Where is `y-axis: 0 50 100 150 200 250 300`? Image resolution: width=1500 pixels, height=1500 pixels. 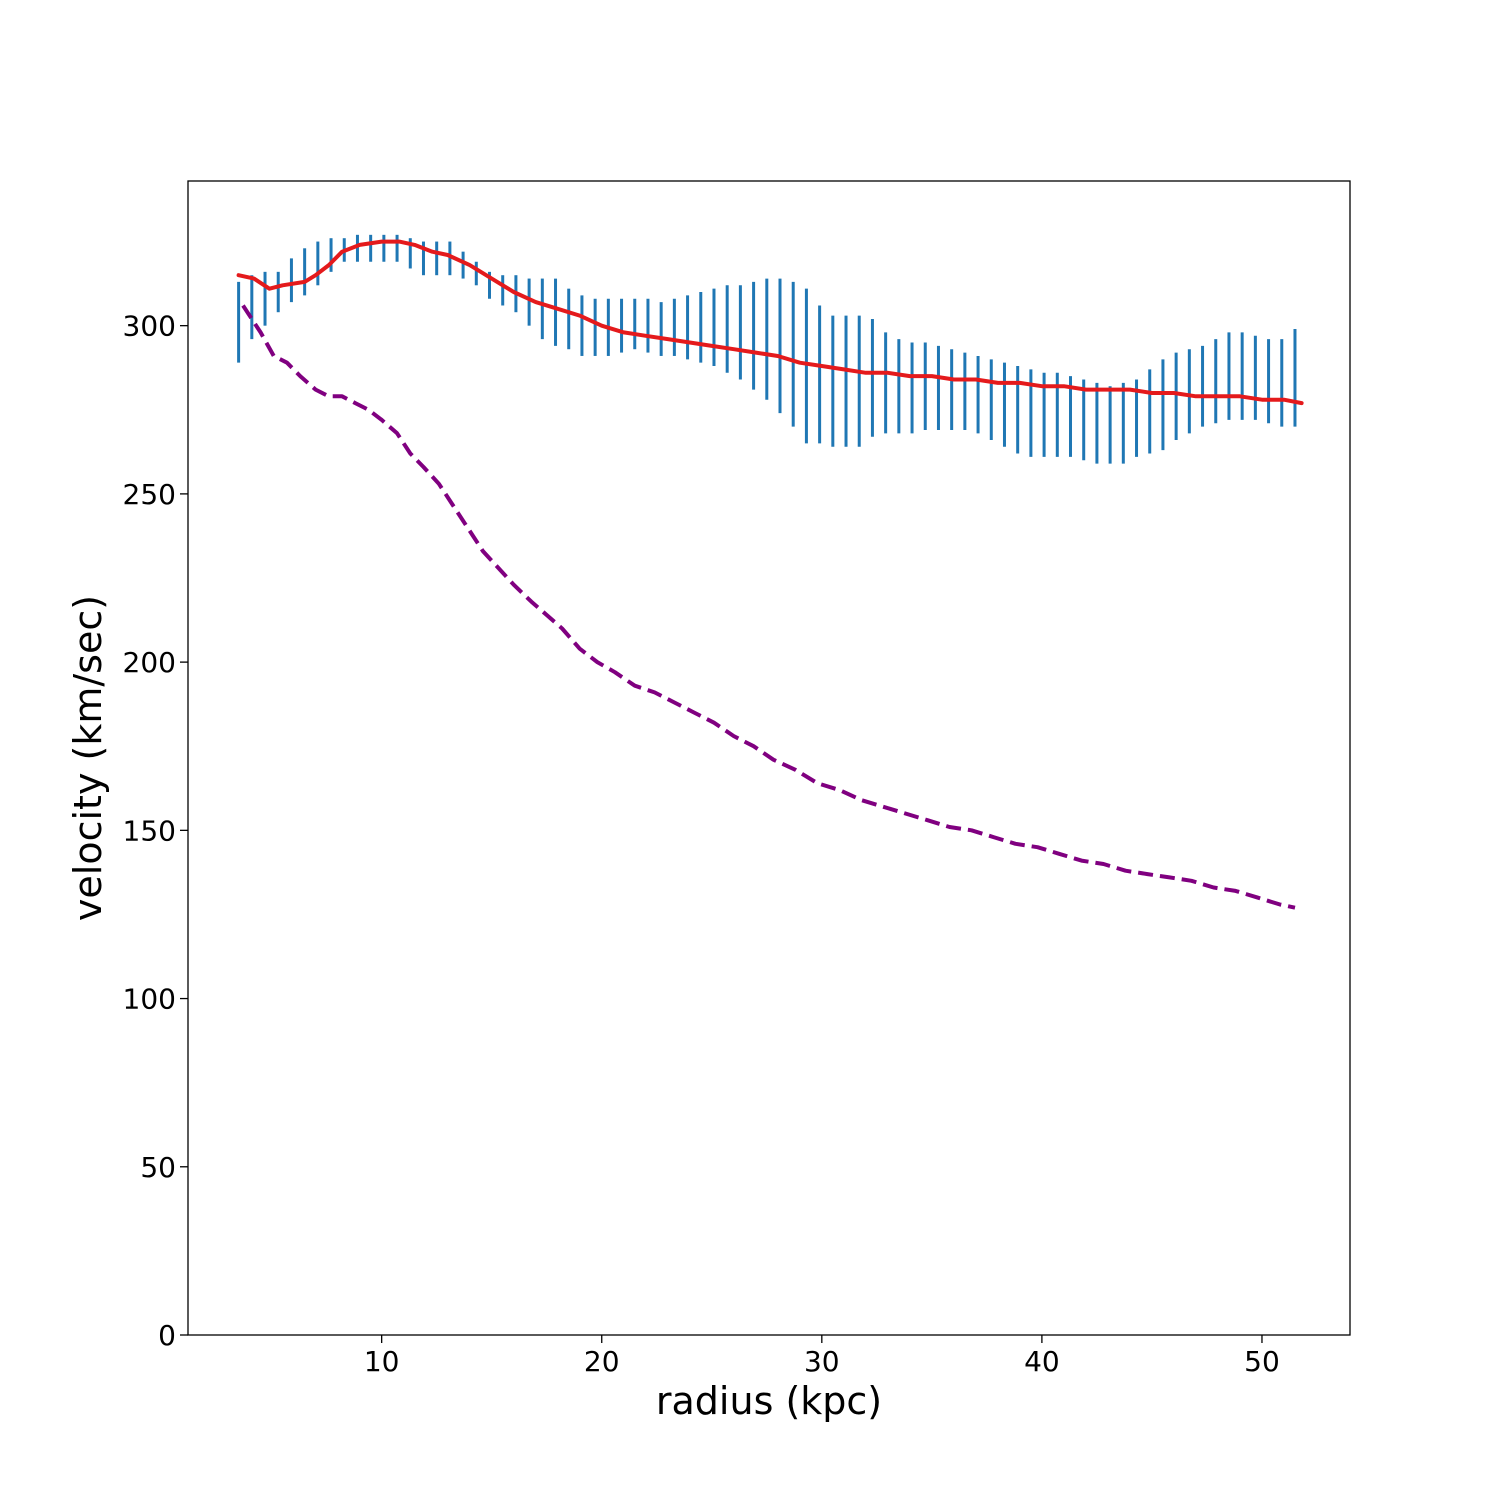
y-axis: 0 50 100 150 200 250 300 is located at coordinates (155, 831).